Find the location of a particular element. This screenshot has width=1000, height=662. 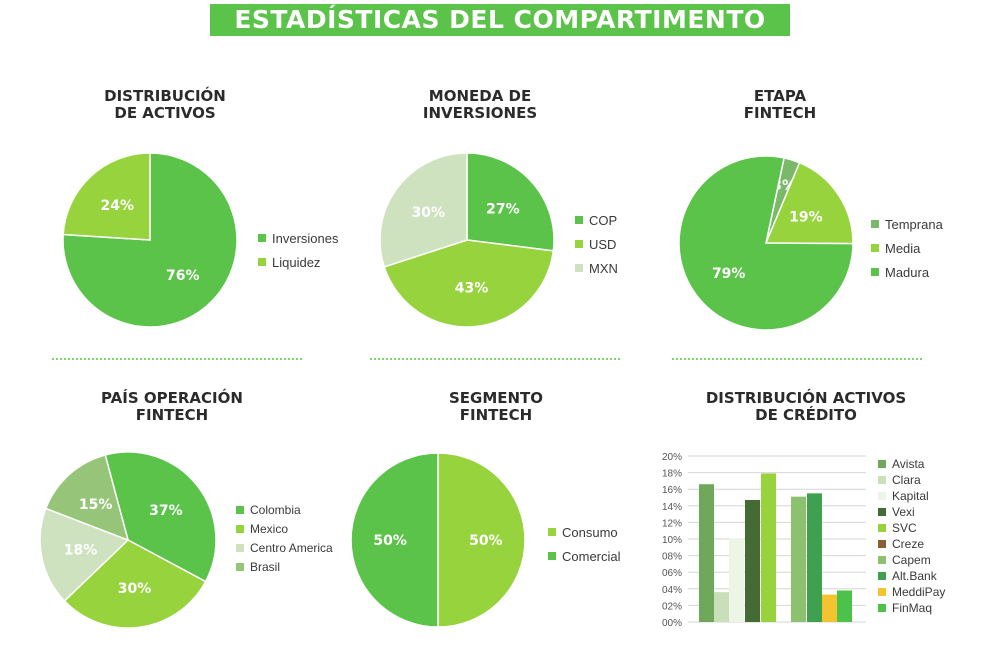

legend-item: Creze is located at coordinates (911, 544).